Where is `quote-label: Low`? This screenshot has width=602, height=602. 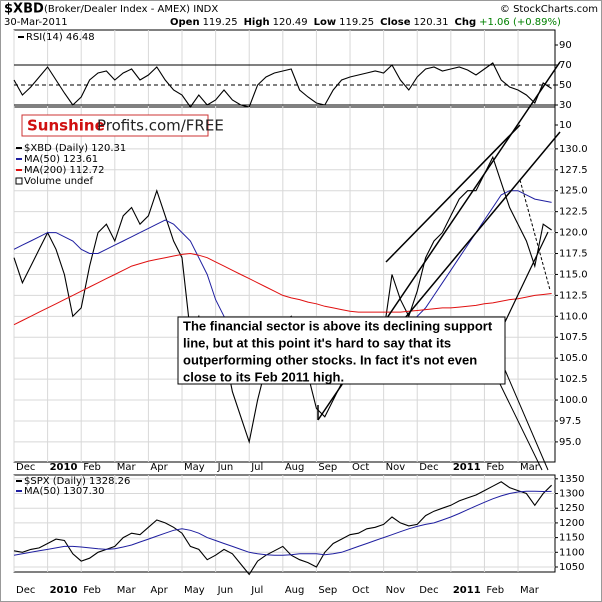 quote-label: Low is located at coordinates (325, 22).